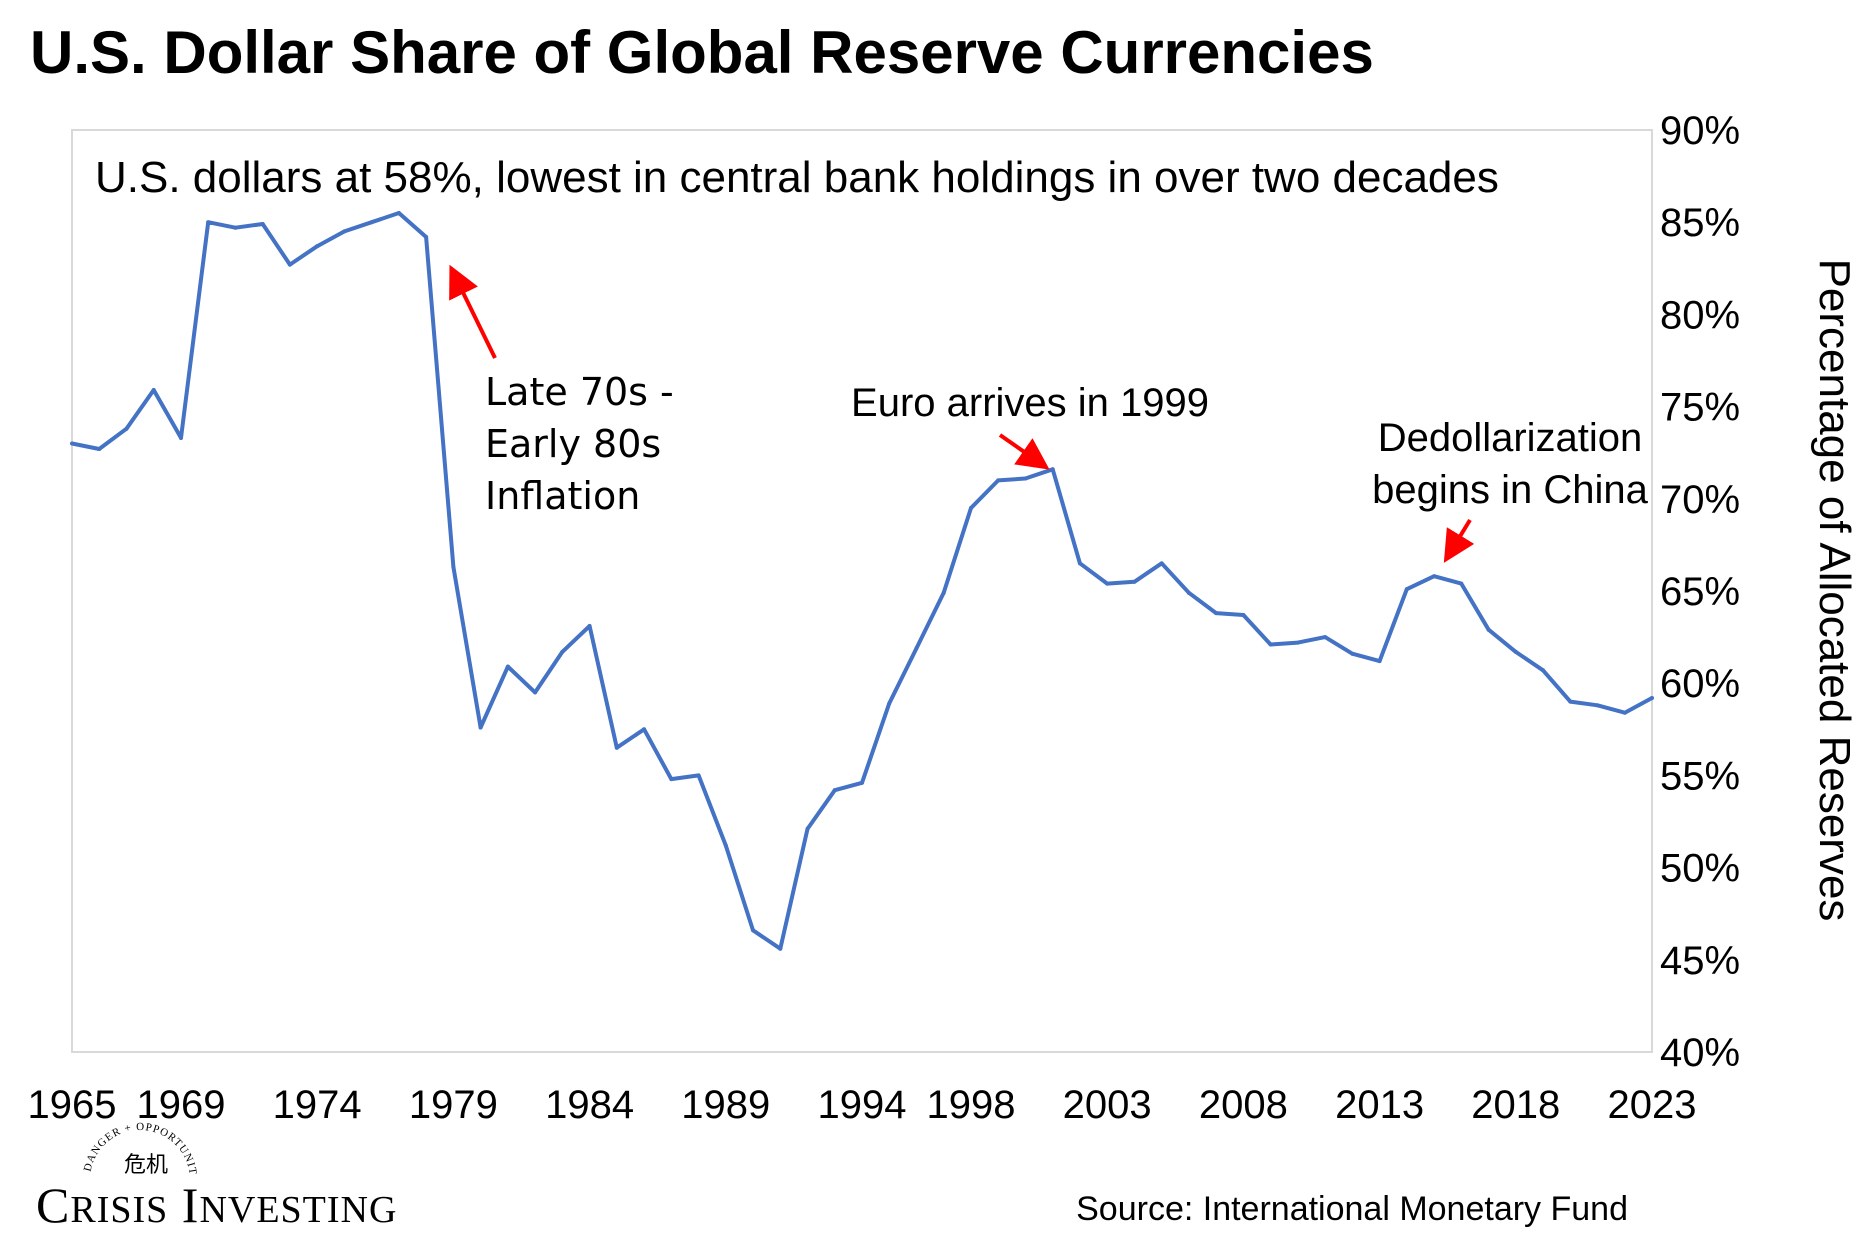 The image size is (1872, 1236). Describe the element at coordinates (1352, 1209) in the screenshot. I see `source-note: Source: International Monetary Fund` at that location.